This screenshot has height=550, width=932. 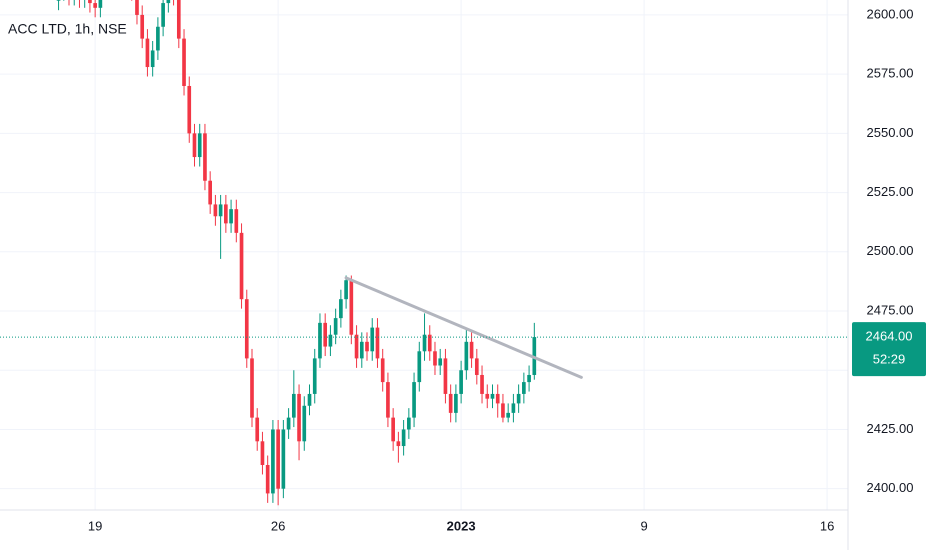 What do you see at coordinates (890, 309) in the screenshot?
I see `y-tick-label: 2475.00` at bounding box center [890, 309].